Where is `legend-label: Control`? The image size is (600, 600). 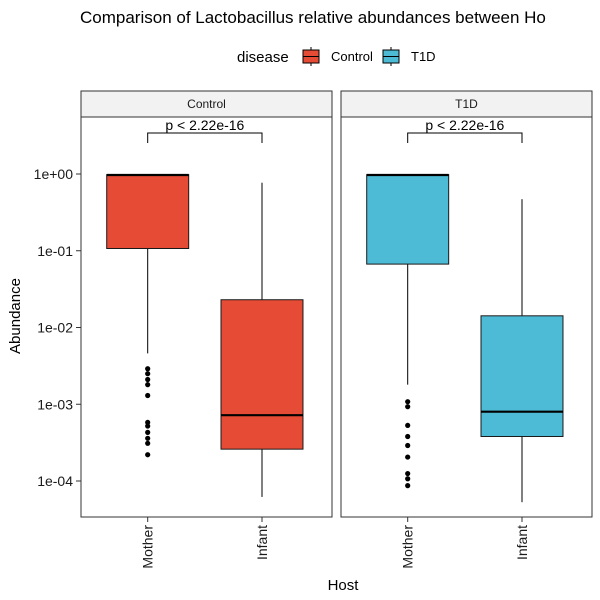 legend-label: Control is located at coordinates (352, 56).